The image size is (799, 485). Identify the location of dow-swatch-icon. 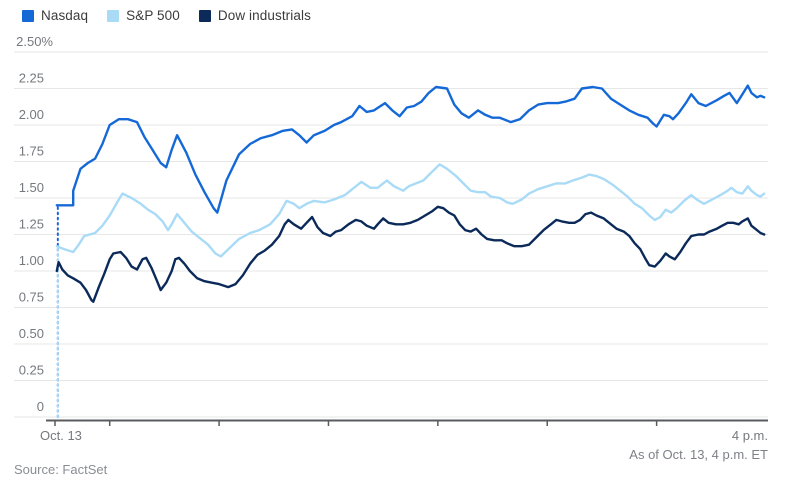
(204, 15).